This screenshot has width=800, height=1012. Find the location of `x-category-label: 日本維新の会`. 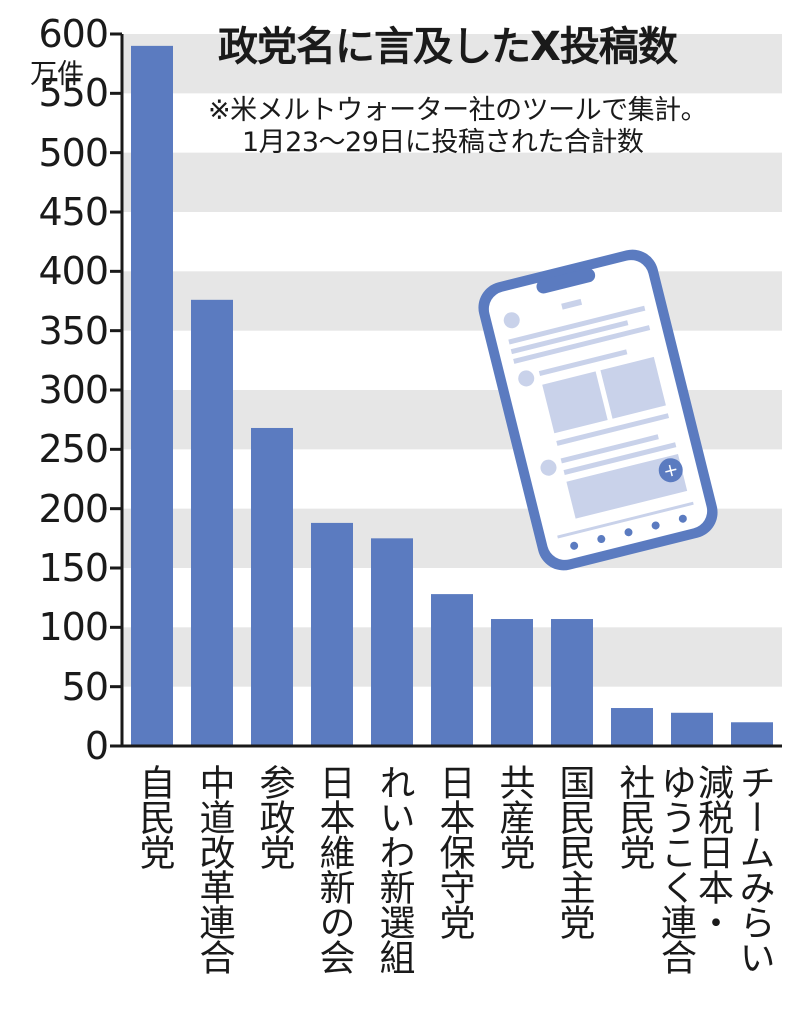

x-category-label: 日本維新の会 is located at coordinates (334, 869).